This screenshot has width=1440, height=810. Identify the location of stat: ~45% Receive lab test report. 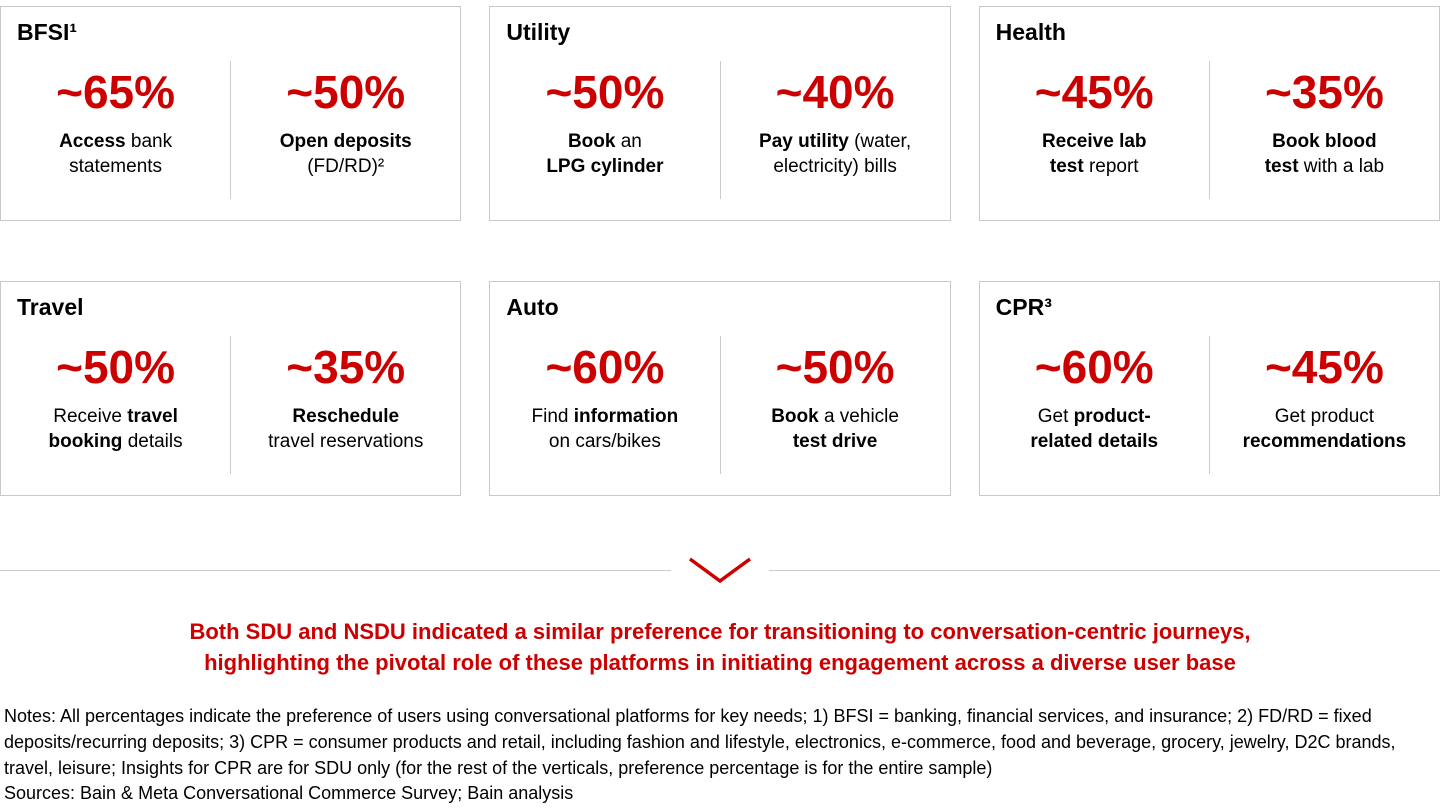
(1094, 130).